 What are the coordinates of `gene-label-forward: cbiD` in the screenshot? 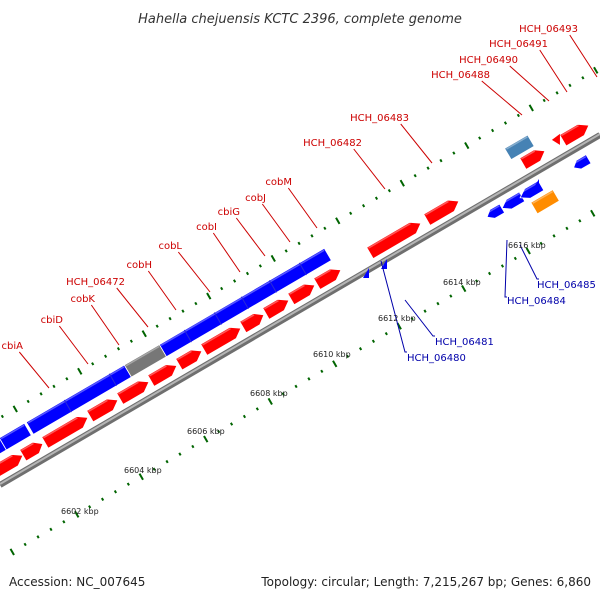 It's located at (52, 320).